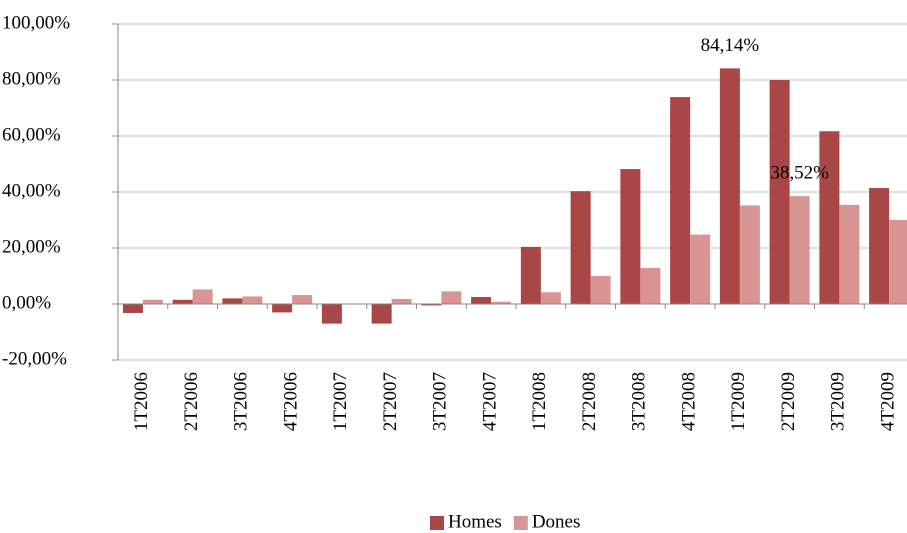 The width and height of the screenshot is (907, 533). I want to click on x-tick-label: 1T2008, so click(539, 401).